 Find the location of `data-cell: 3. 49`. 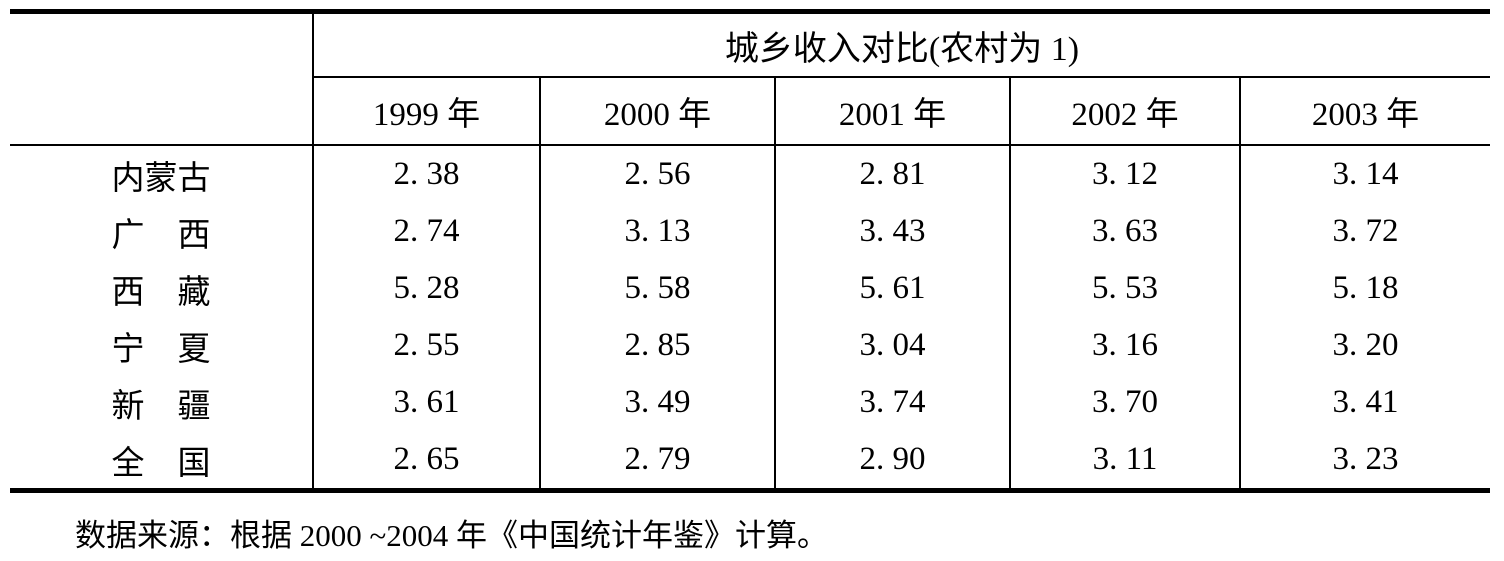

data-cell: 3. 49 is located at coordinates (657, 402).